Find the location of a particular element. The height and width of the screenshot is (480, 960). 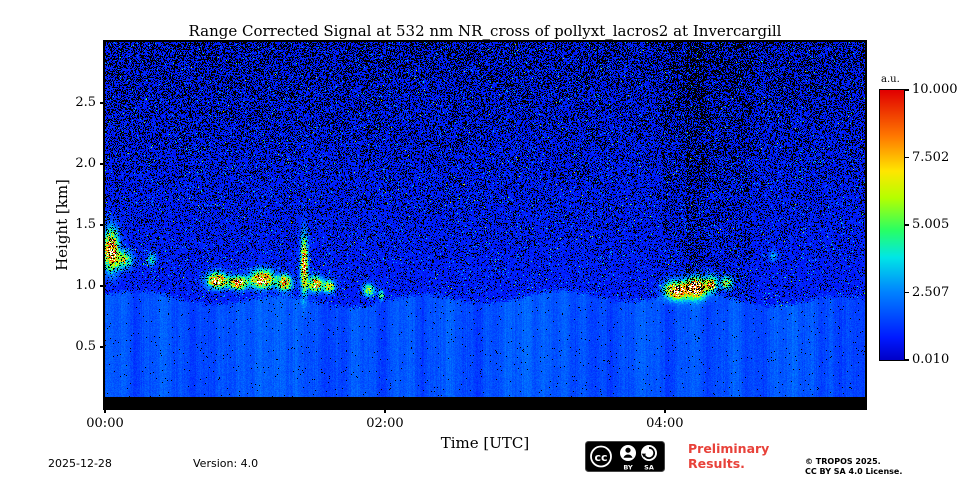

version-label: Version: 4.0 is located at coordinates (226, 463).